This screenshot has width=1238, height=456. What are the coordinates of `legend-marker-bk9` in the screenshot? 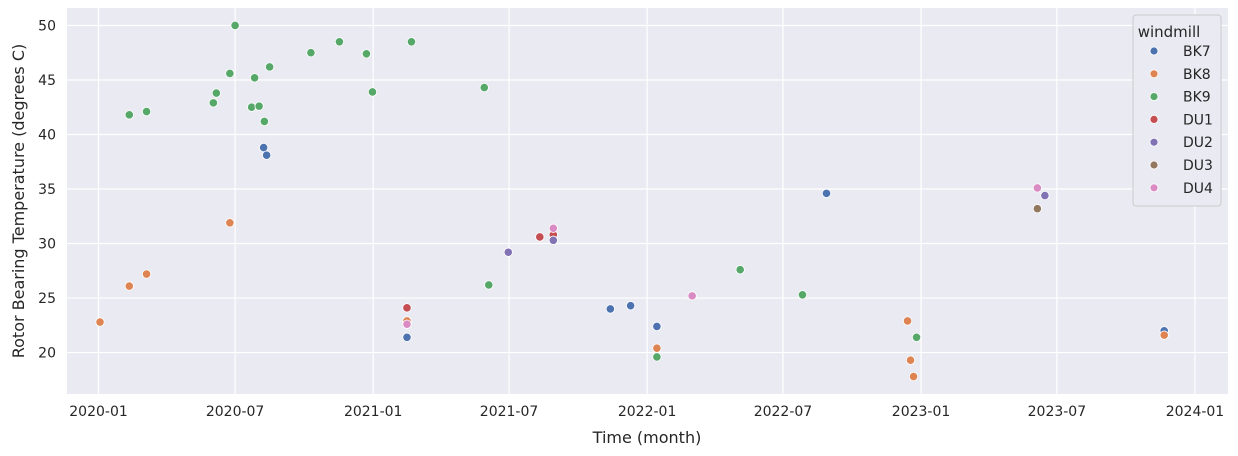 It's located at (1154, 96).